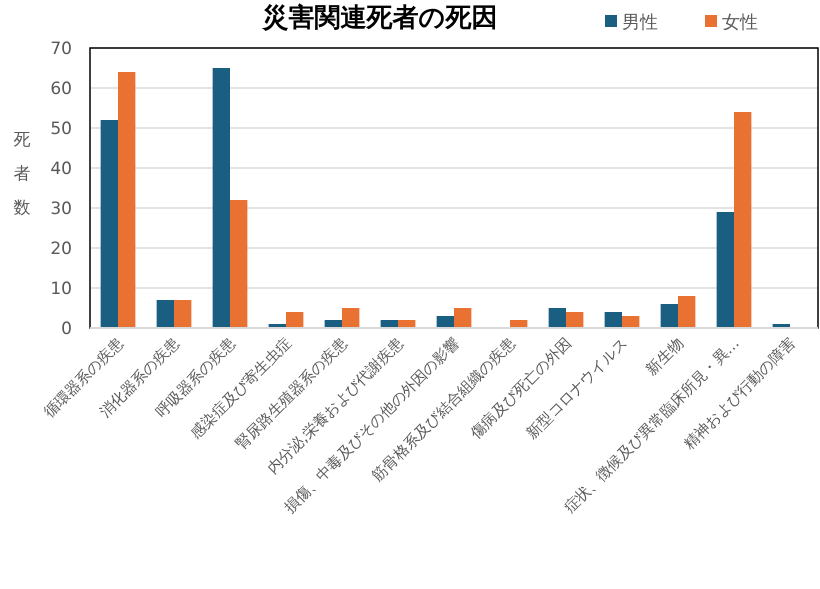  I want to click on y-tick-label: 0, so click(66, 329).